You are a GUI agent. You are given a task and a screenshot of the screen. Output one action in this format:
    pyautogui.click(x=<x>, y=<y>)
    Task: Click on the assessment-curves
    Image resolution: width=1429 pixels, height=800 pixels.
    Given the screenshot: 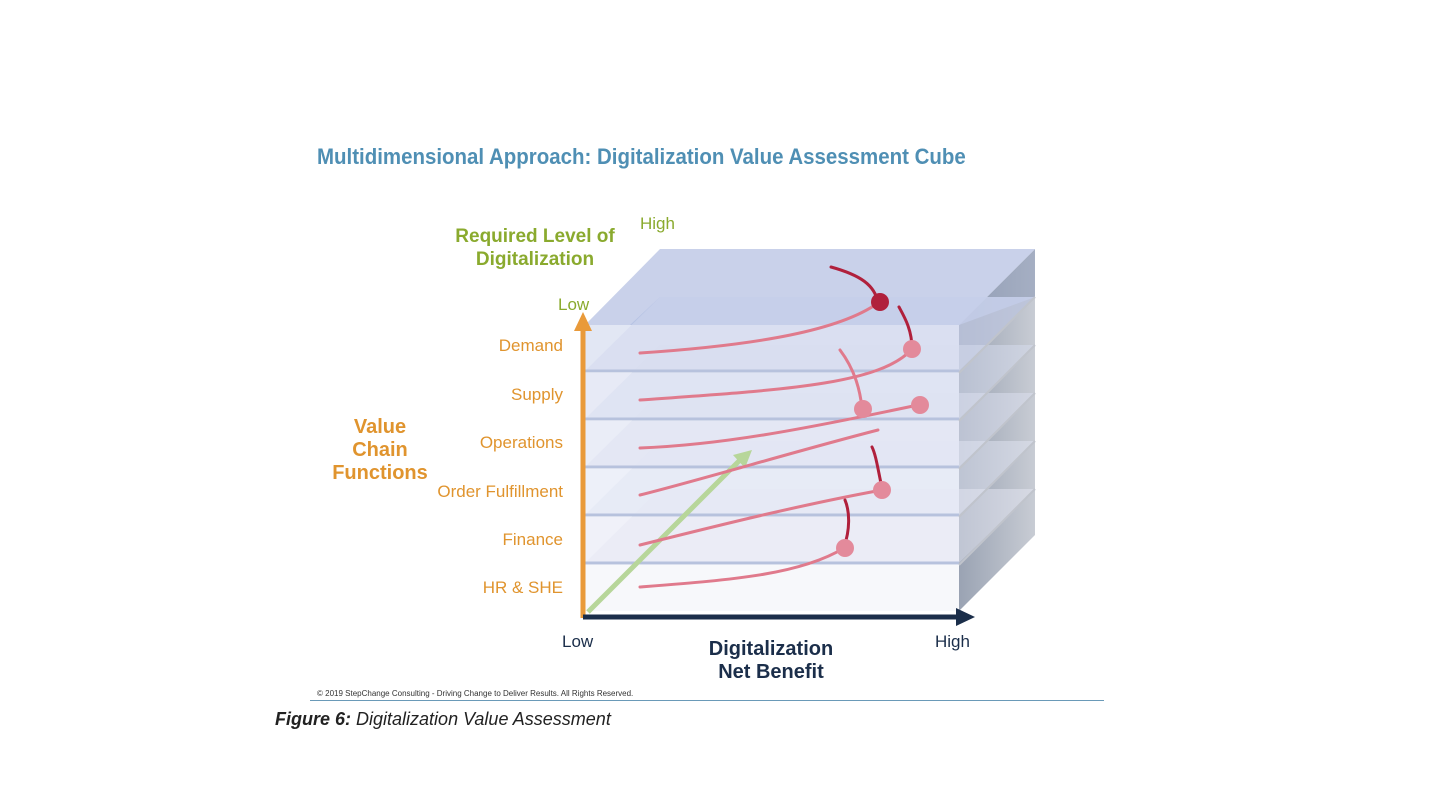 What is the action you would take?
    pyautogui.click(x=779, y=427)
    